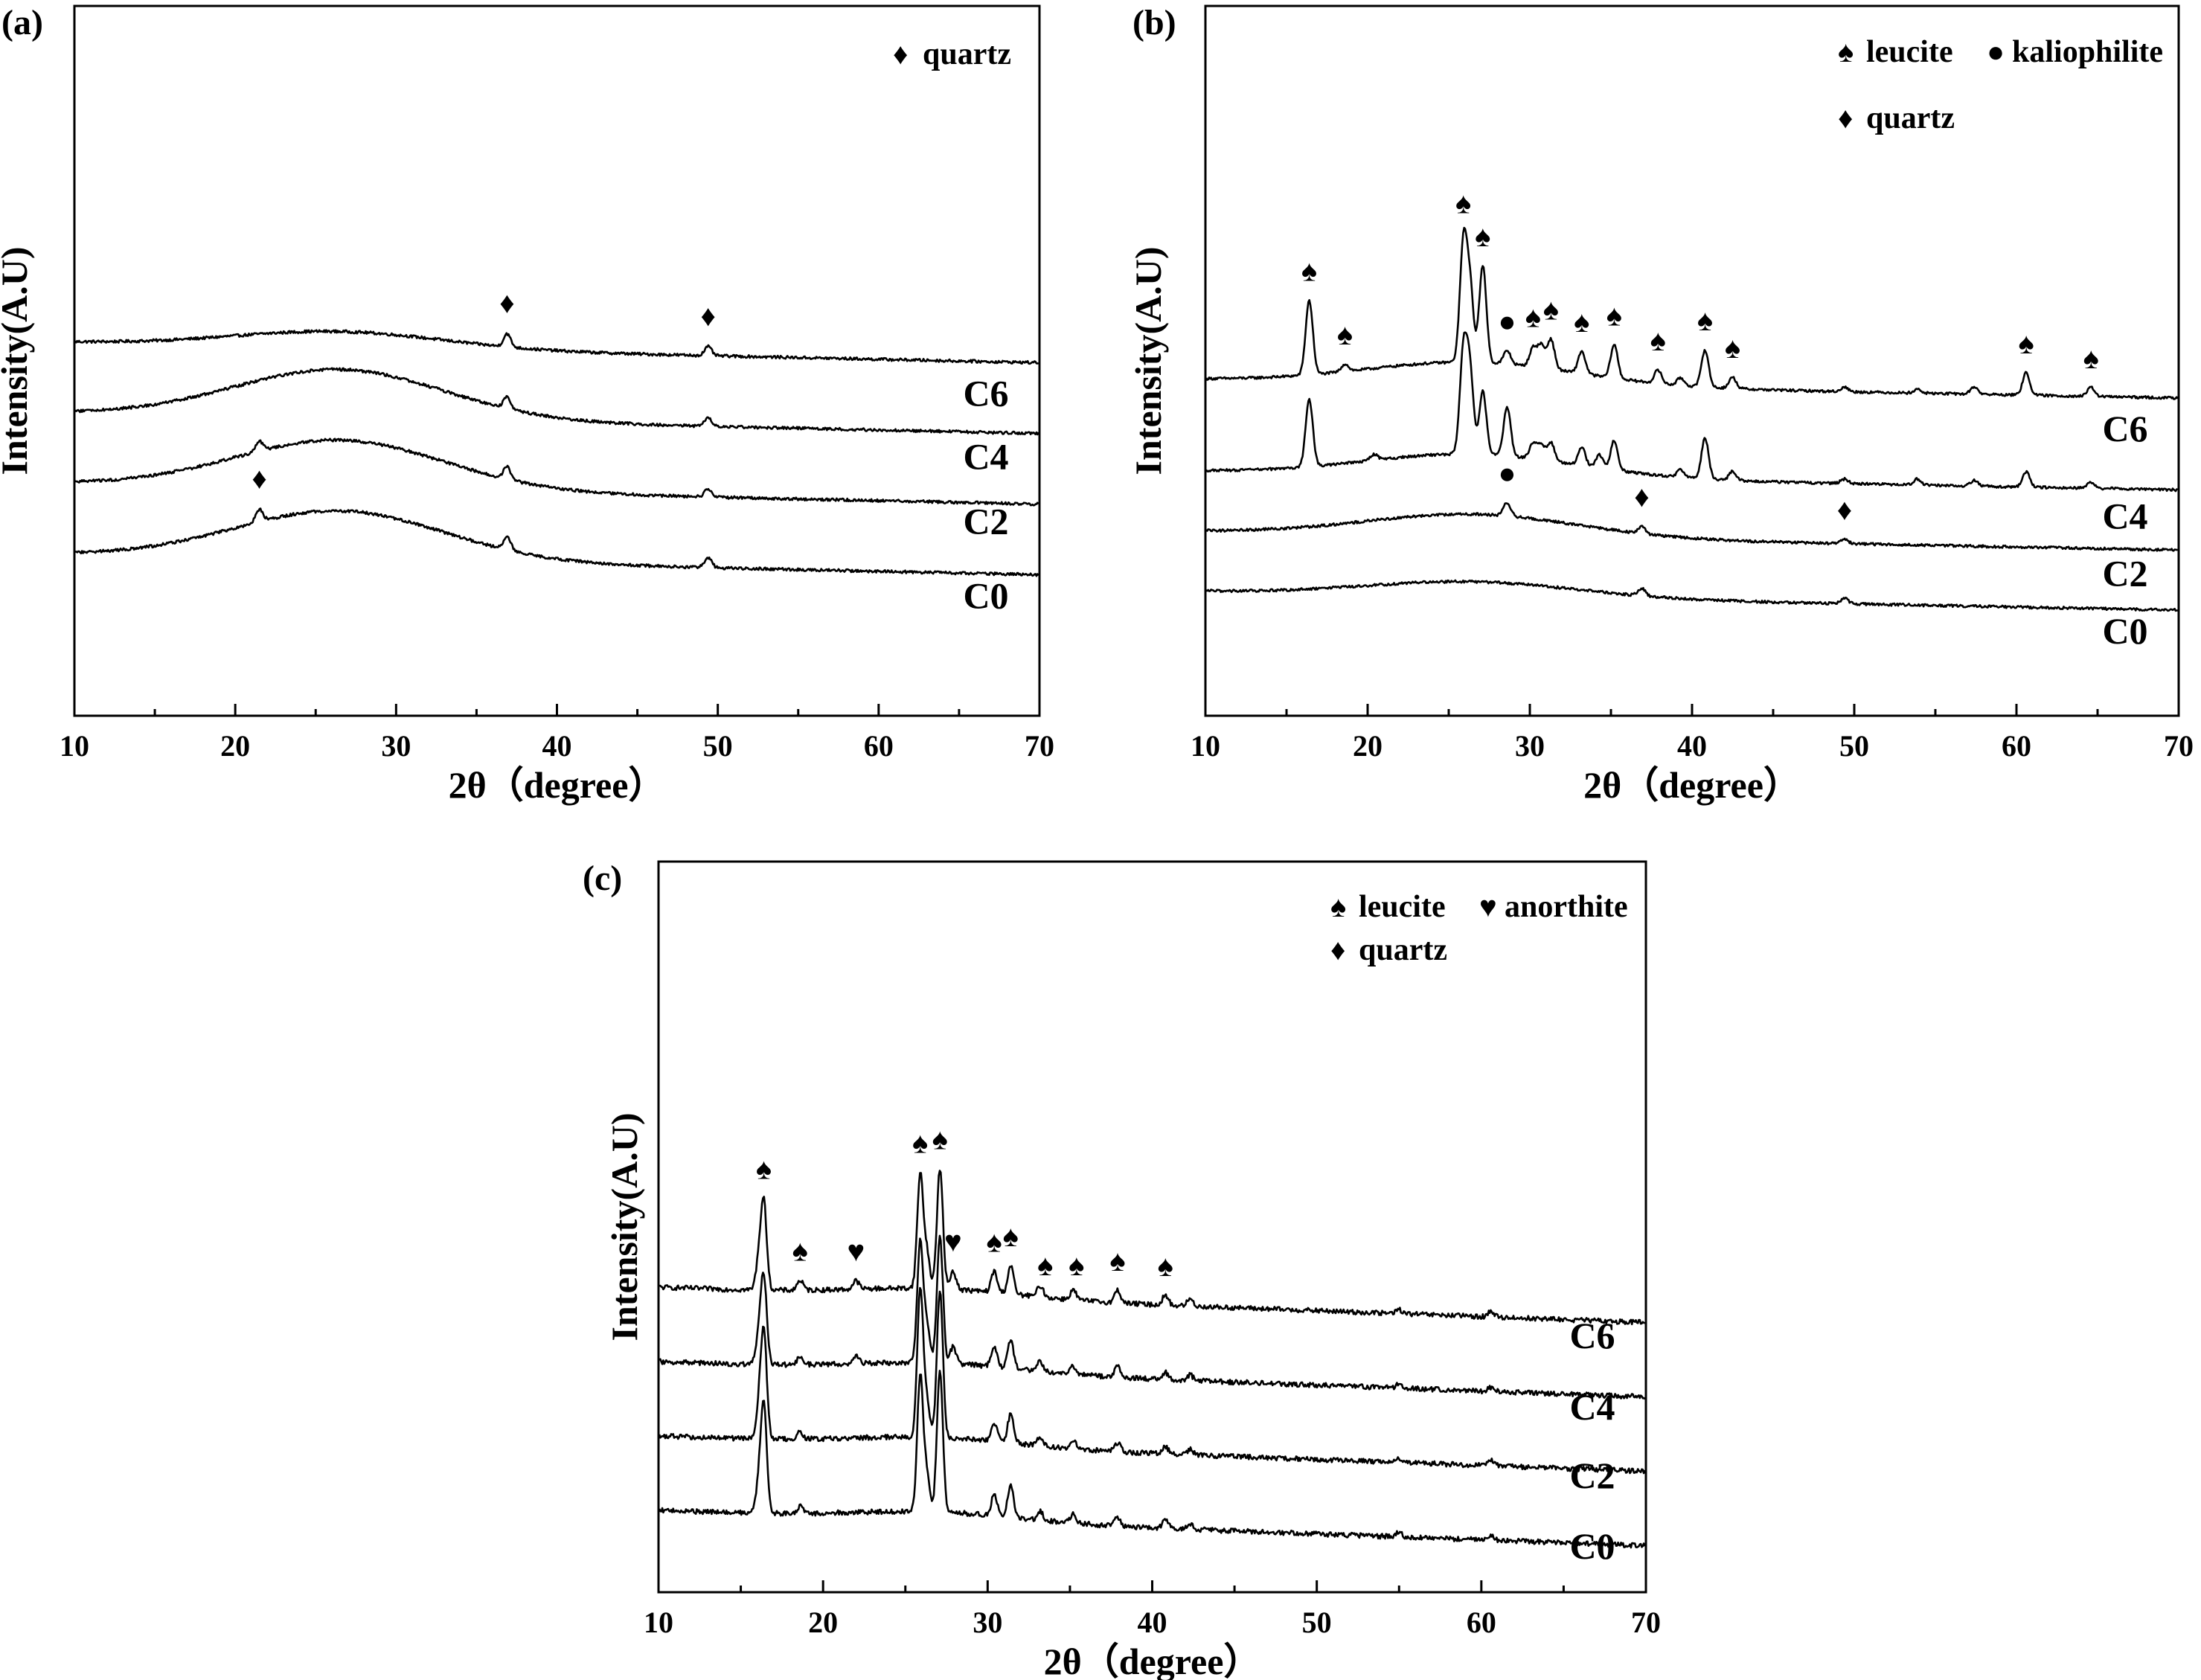  Describe the element at coordinates (1488, 907) in the screenshot. I see `legend-symbol: ♥` at that location.